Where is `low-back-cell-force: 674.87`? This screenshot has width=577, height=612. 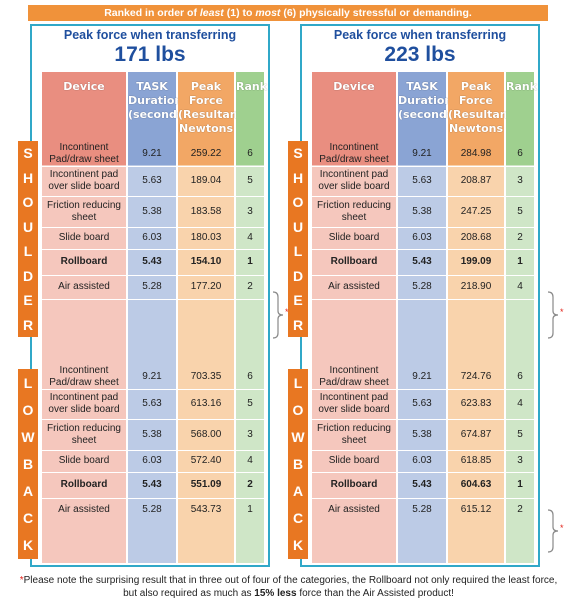 low-back-cell-force: 674.87 is located at coordinates (476, 434).